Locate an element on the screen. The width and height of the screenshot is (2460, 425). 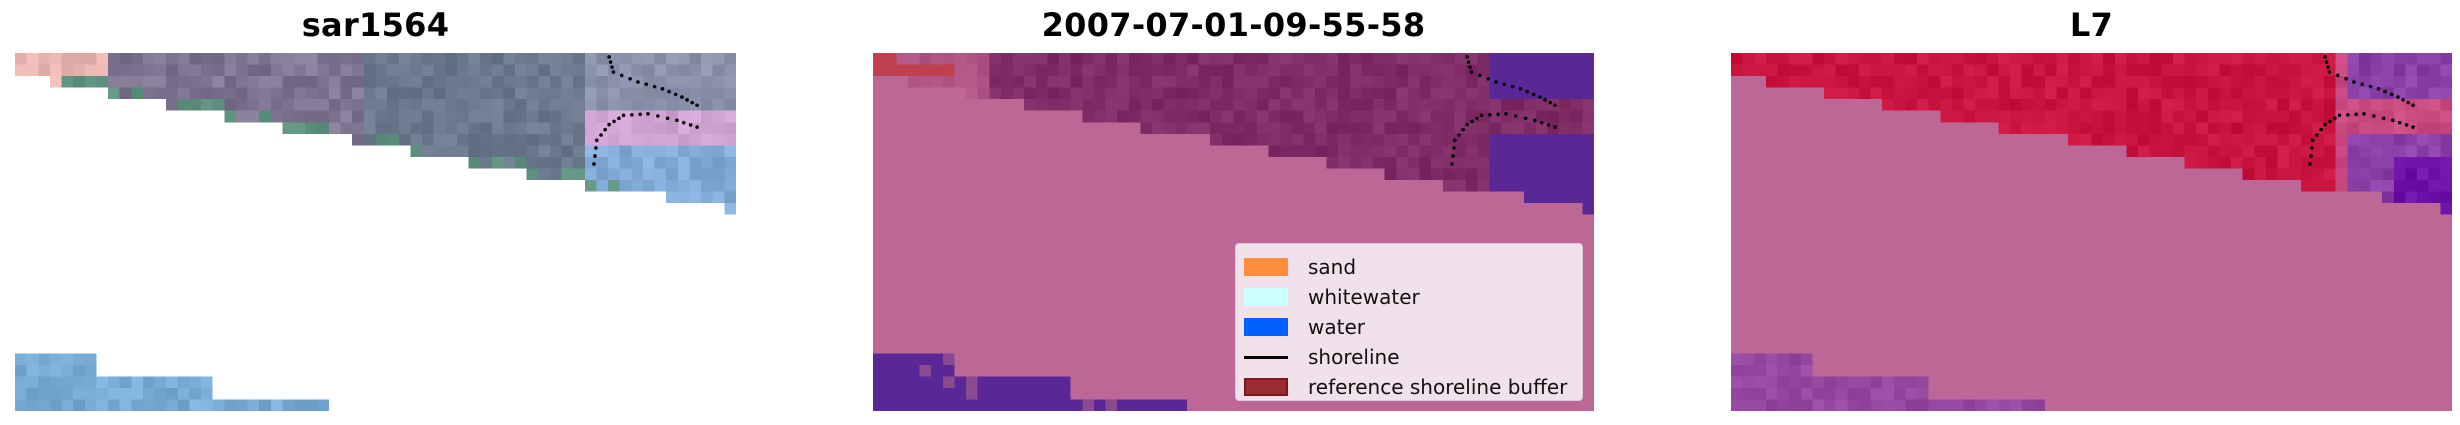
legend-item-buffer: reference shoreline buffer is located at coordinates (1409, 387).